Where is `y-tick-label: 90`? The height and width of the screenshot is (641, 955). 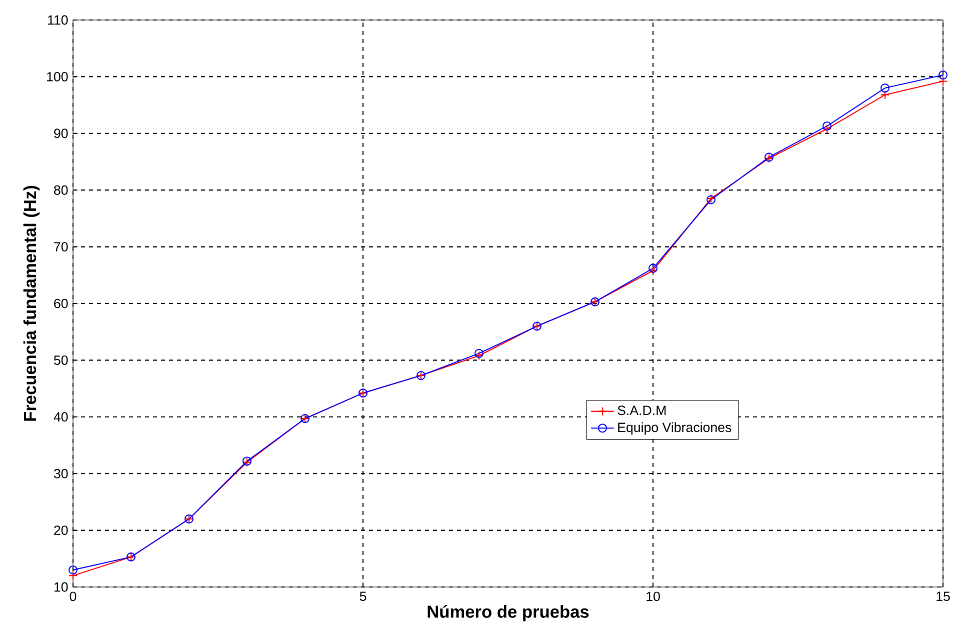
y-tick-label: 90 is located at coordinates (61, 133).